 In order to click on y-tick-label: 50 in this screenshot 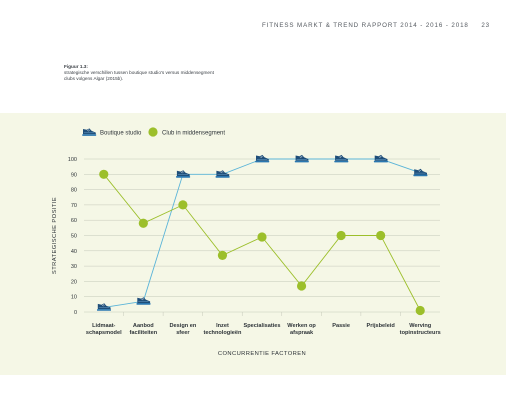, I will do `click(74, 237)`.